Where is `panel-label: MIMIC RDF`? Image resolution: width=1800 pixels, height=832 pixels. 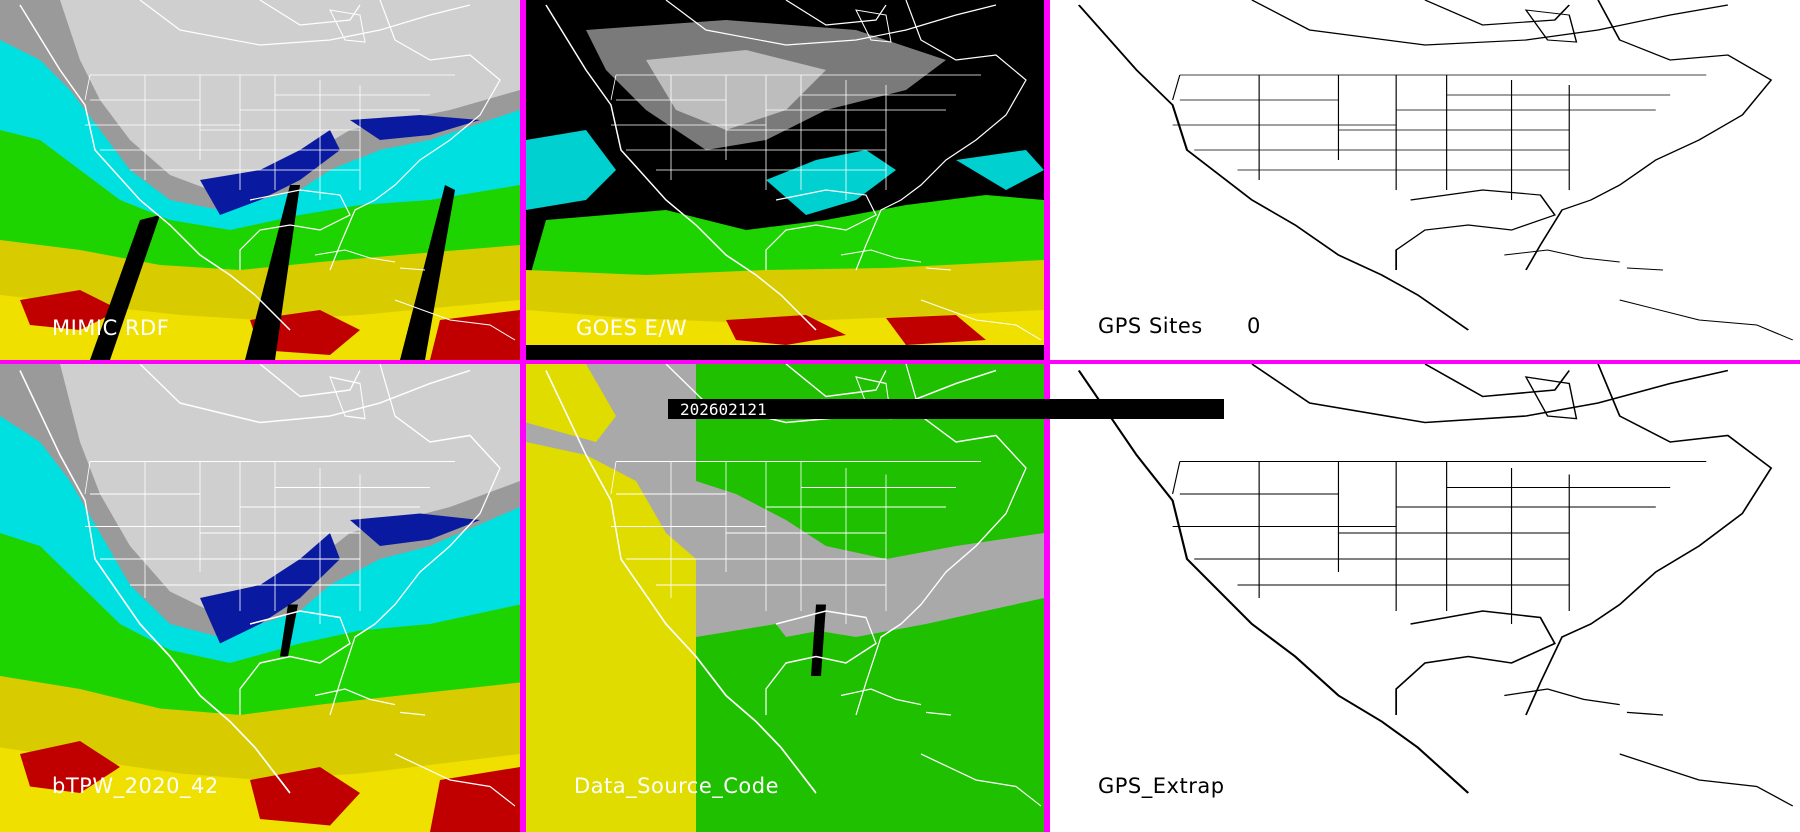
panel-label: MIMIC RDF is located at coordinates (111, 328).